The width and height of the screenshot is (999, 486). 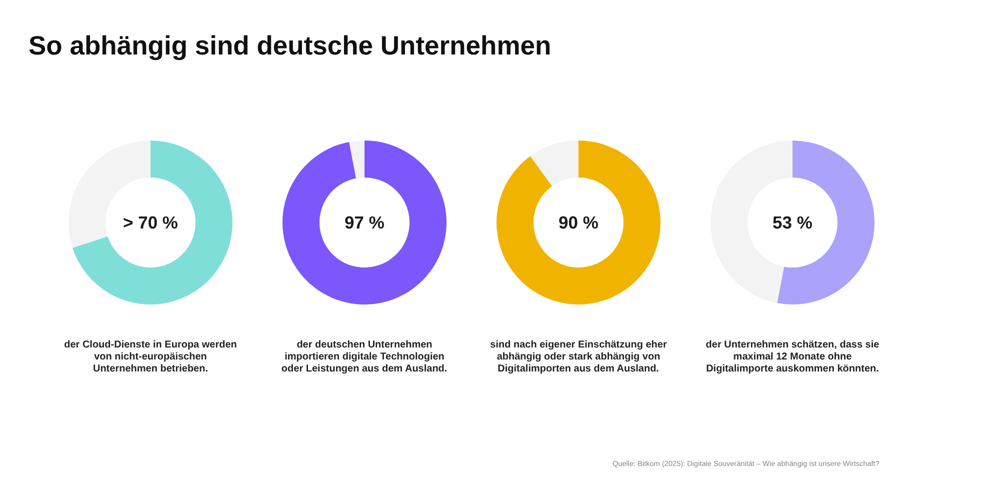 What do you see at coordinates (364, 222) in the screenshot?
I see `data-label: 97 %` at bounding box center [364, 222].